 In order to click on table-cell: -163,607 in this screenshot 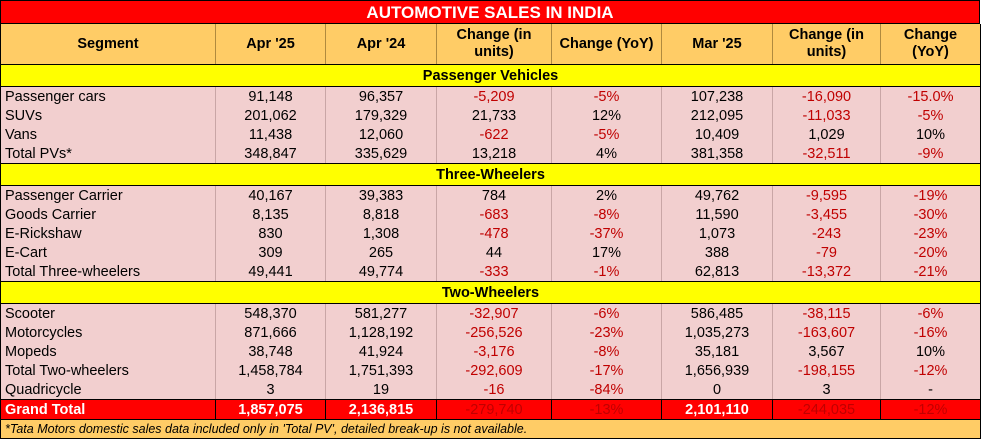, I will do `click(826, 332)`.